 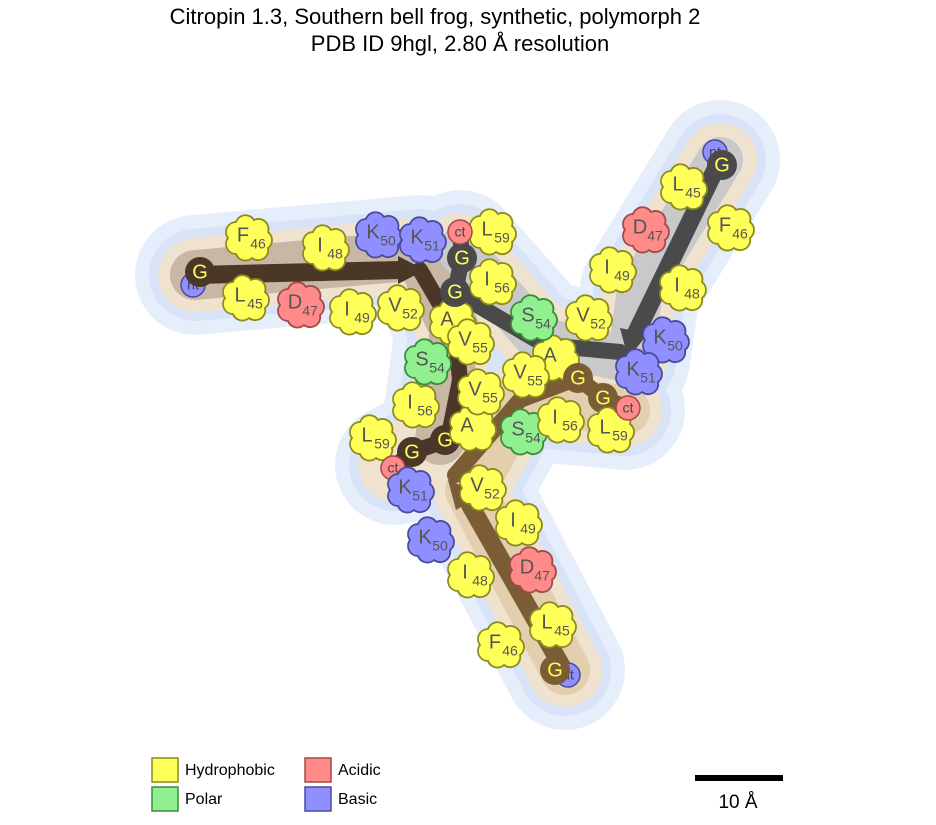 What do you see at coordinates (502, 238) in the screenshot?
I see `residue-number: 59` at bounding box center [502, 238].